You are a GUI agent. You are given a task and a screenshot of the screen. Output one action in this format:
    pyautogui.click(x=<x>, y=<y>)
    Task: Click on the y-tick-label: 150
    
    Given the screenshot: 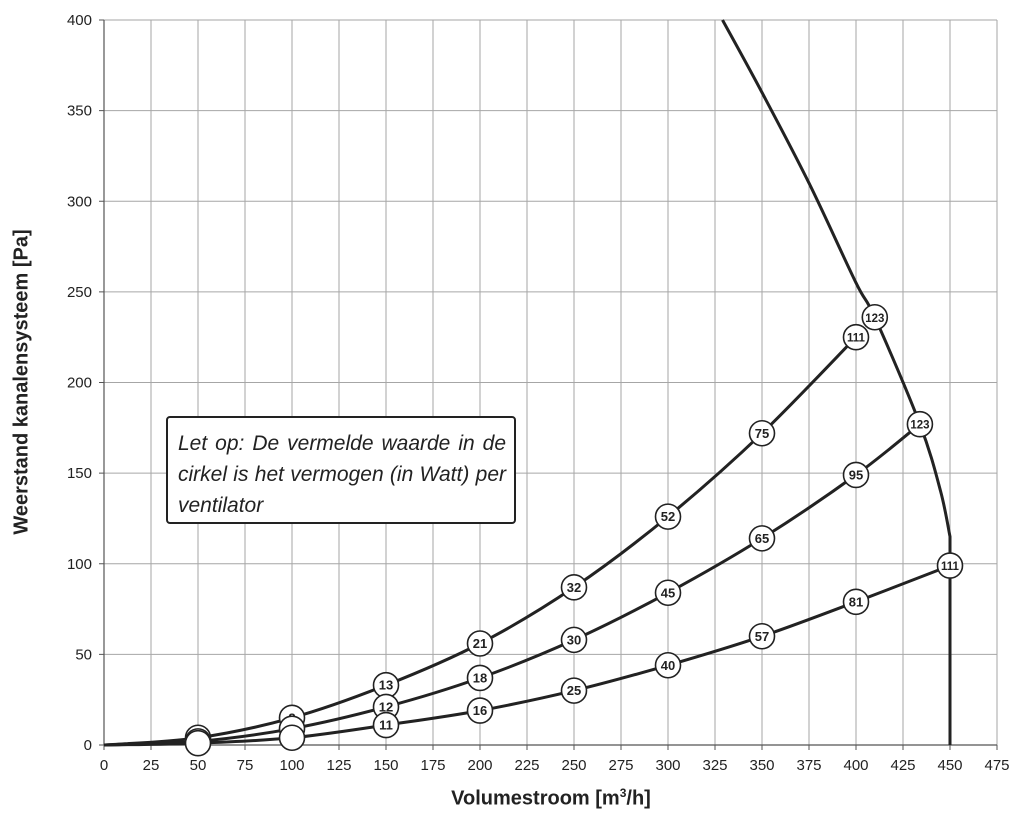 What is the action you would take?
    pyautogui.click(x=79, y=473)
    